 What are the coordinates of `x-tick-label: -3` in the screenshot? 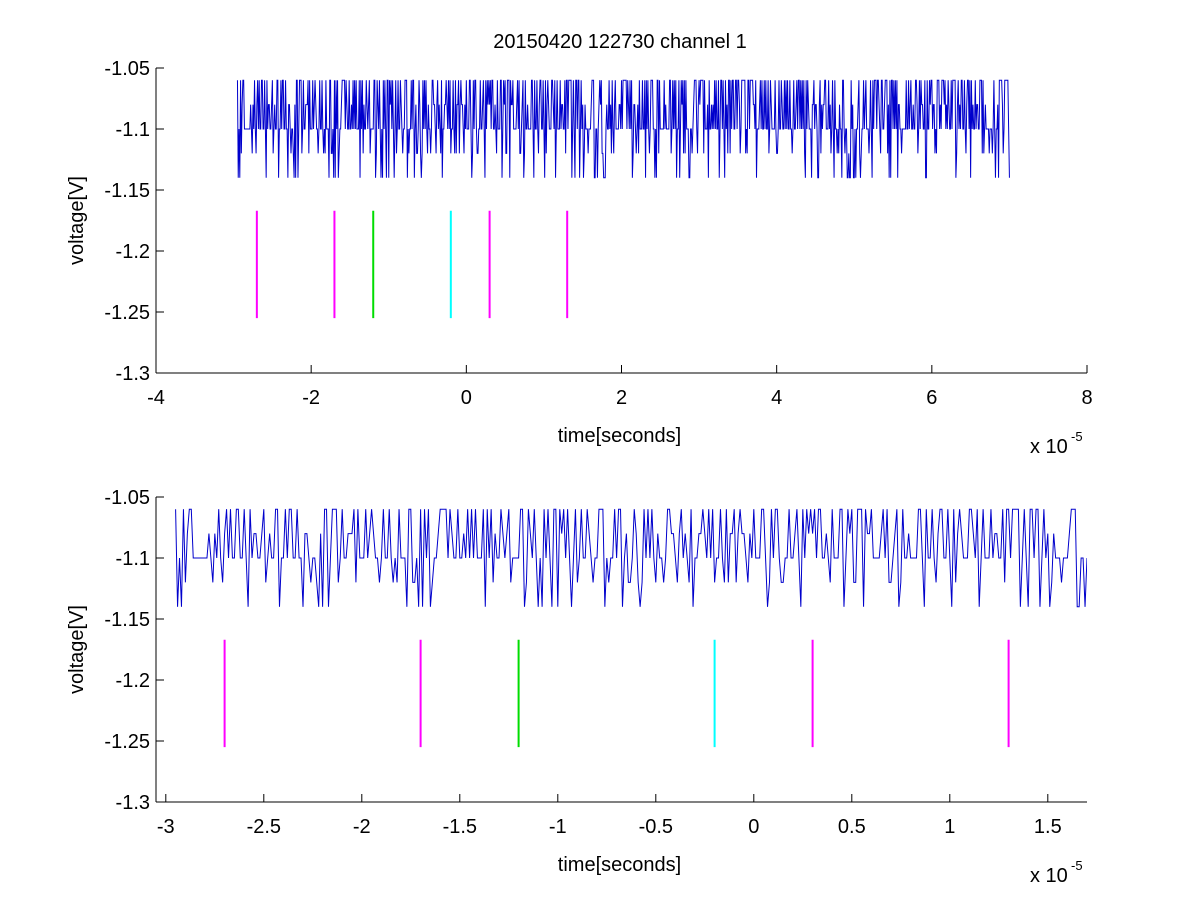 It's located at (166, 827).